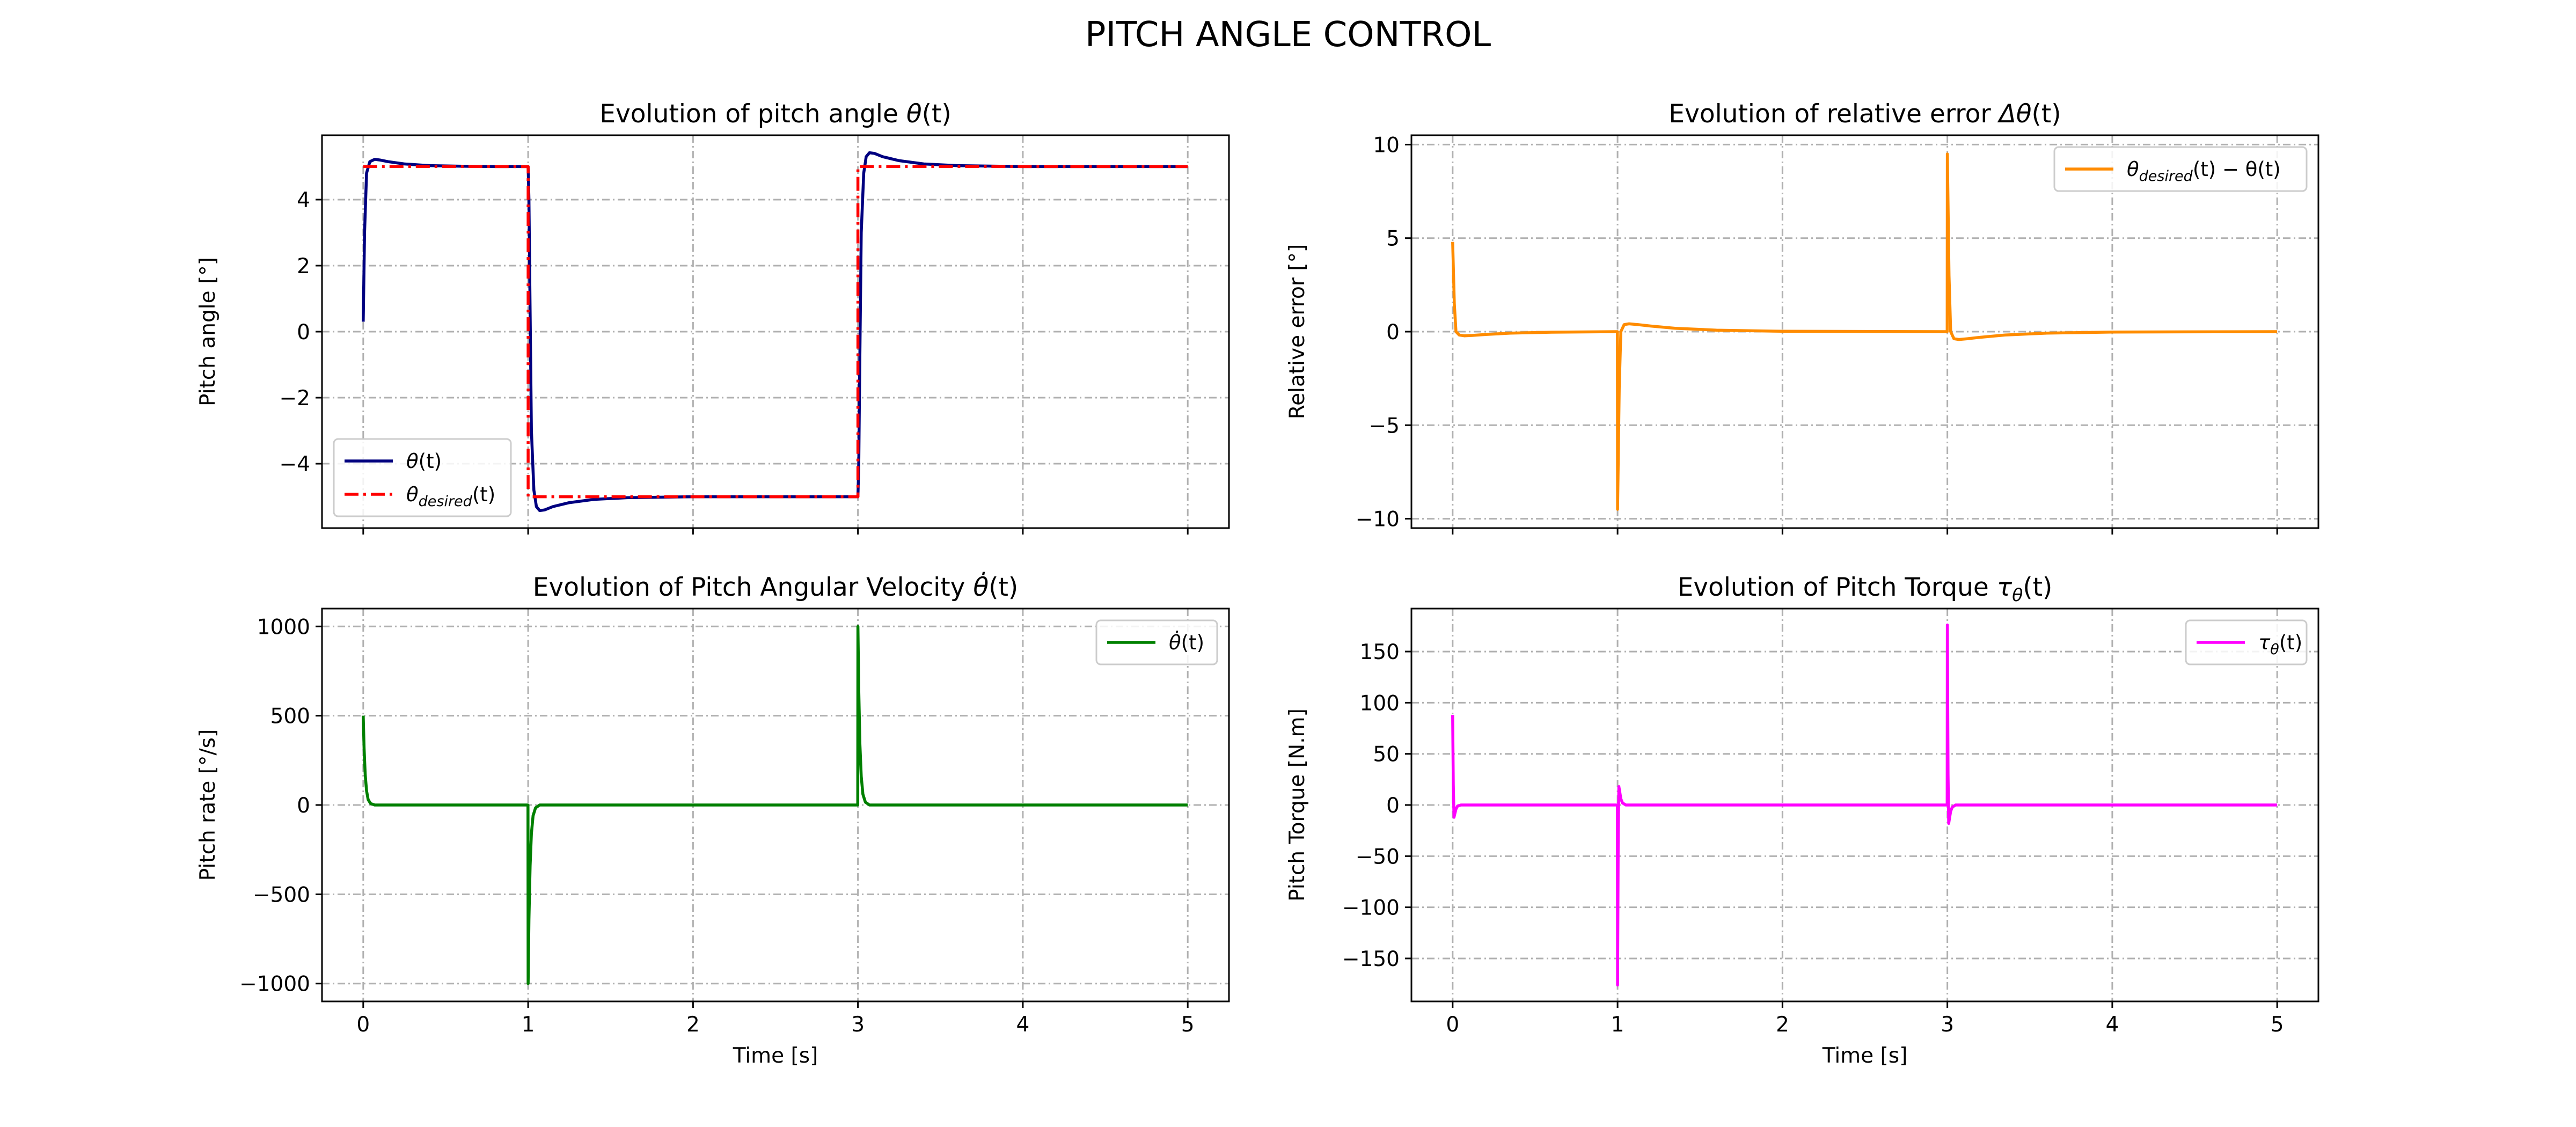  Describe the element at coordinates (2204, 171) in the screenshot. I see `legend-label-0: θdesired(t) − θ(t)` at that location.